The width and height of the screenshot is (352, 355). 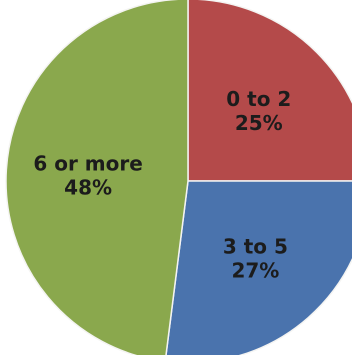 I want to click on slice-percent-label: 25%, so click(x=259, y=123).